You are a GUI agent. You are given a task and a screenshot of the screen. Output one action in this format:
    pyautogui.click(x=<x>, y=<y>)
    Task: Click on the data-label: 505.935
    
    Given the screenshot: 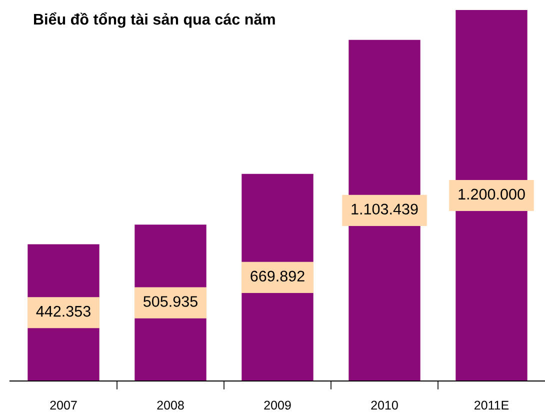 What is the action you would take?
    pyautogui.click(x=171, y=301)
    